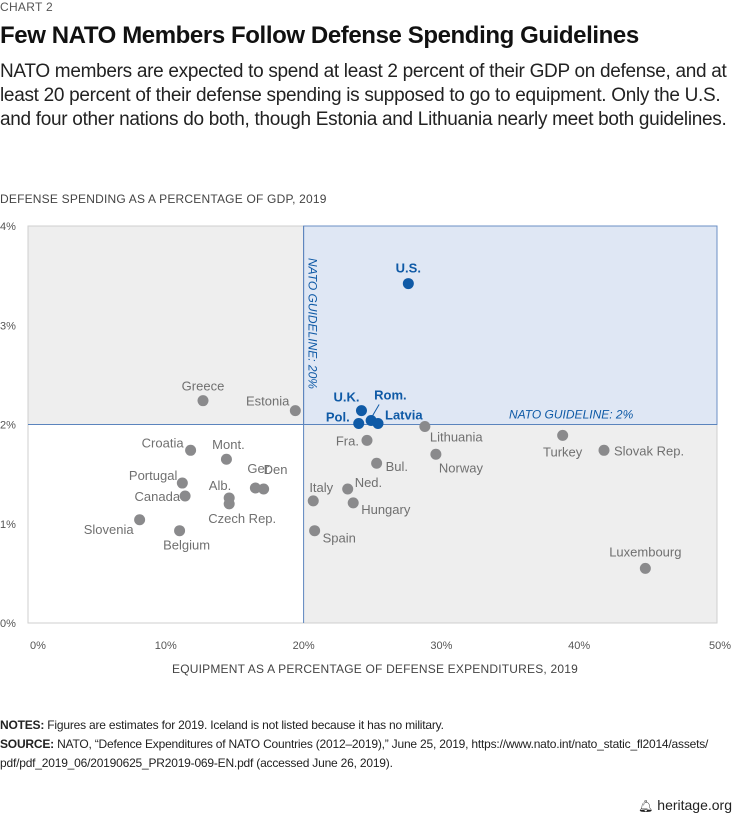  Describe the element at coordinates (321, 487) in the screenshot. I see `data-label: Italy` at that location.